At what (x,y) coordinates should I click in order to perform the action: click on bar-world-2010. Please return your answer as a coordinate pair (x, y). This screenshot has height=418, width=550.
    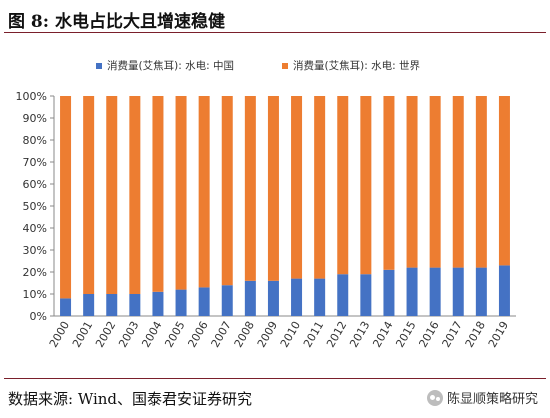
    Looking at the image, I should click on (297, 187).